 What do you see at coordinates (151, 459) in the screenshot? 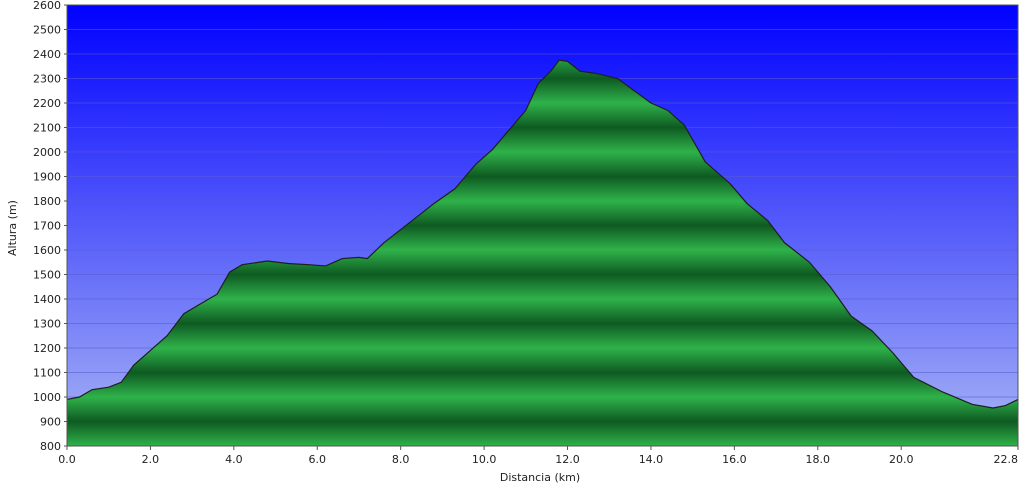
I see `x-tick-label: 2.0` at bounding box center [151, 459].